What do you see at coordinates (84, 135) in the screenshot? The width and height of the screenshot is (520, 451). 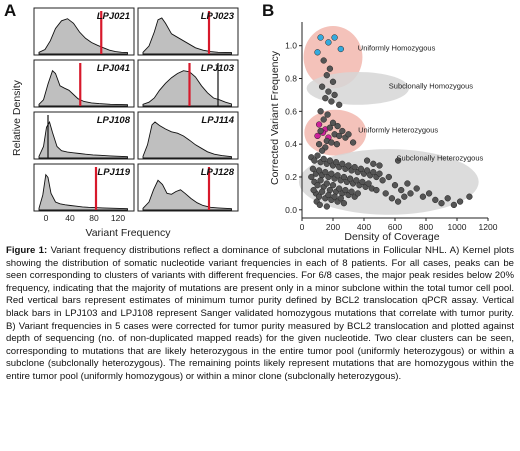 I see `kernel-panel-lpj108: LPJ108` at bounding box center [84, 135].